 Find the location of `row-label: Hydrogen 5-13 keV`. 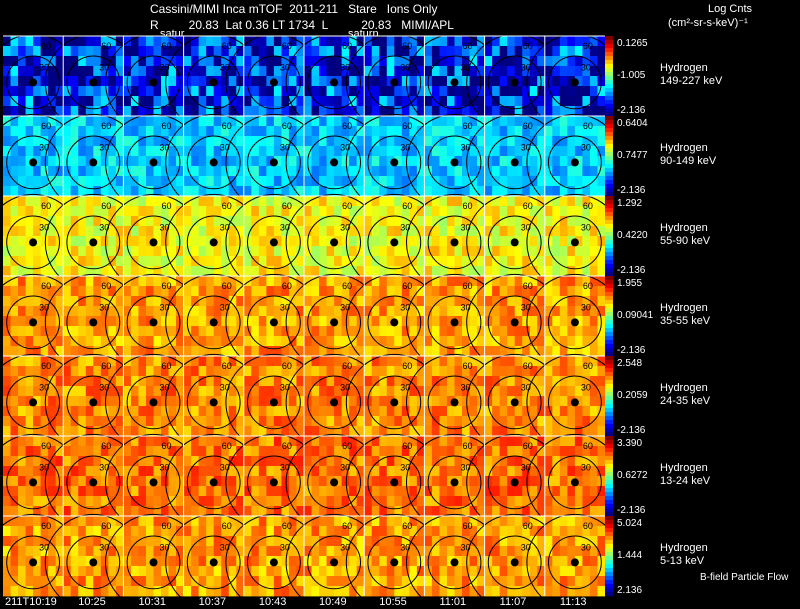

row-label: Hydrogen 5-13 keV is located at coordinates (684, 555).